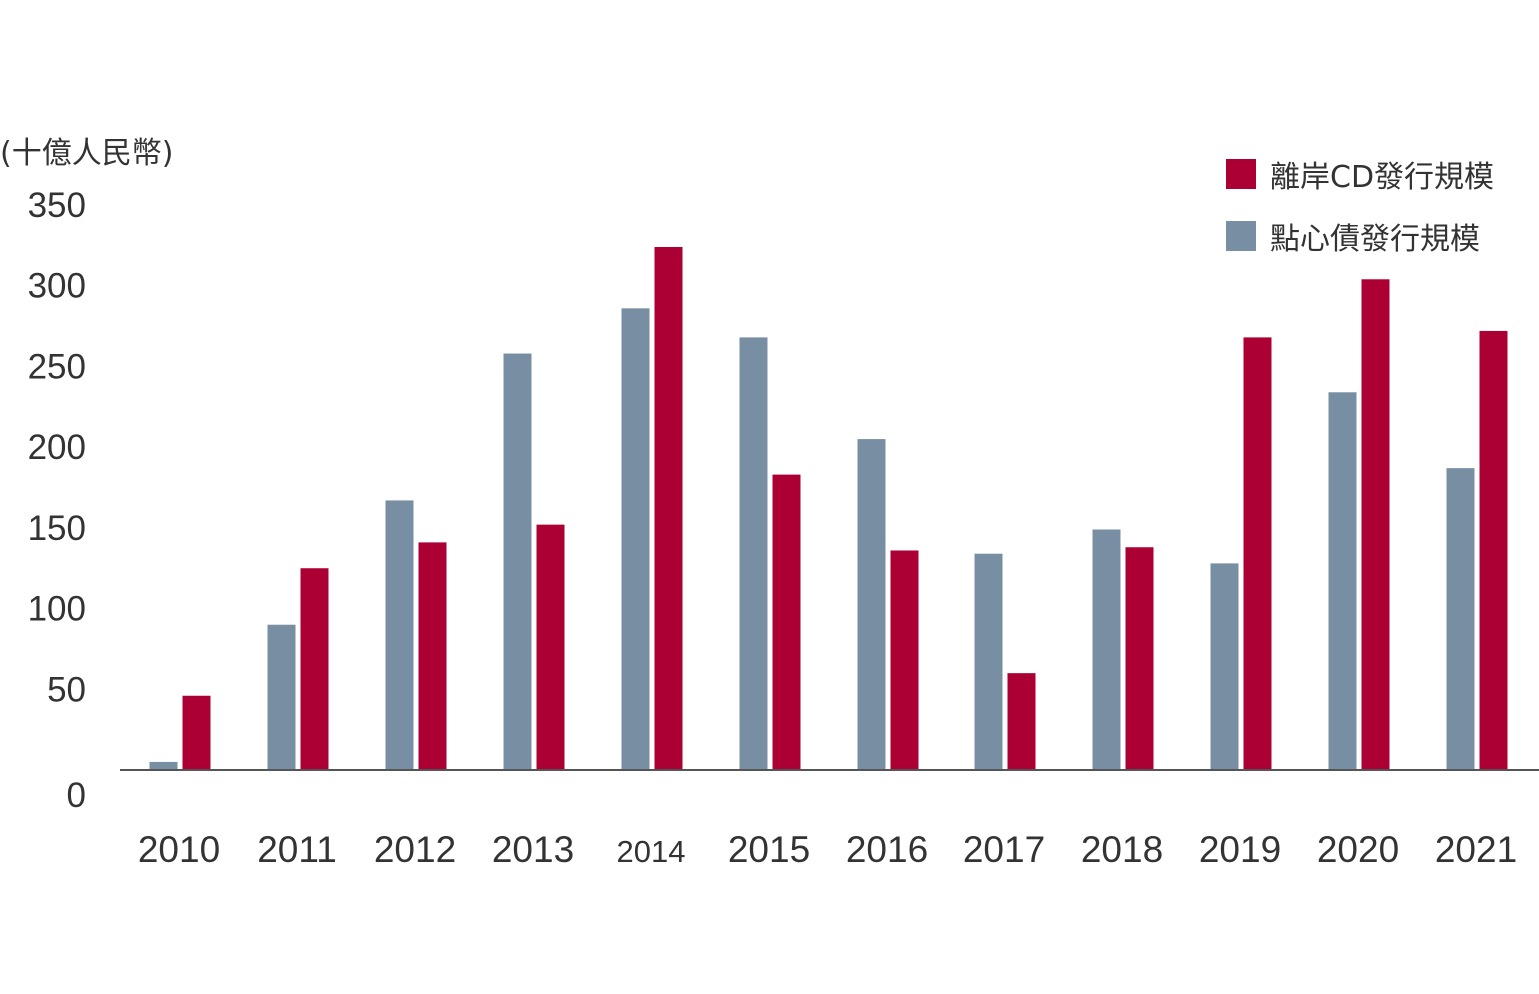 This screenshot has height=994, width=1539. Describe the element at coordinates (1375, 239) in the screenshot. I see `legend-label-dim-sum-bond: 點心債發行規模` at that location.